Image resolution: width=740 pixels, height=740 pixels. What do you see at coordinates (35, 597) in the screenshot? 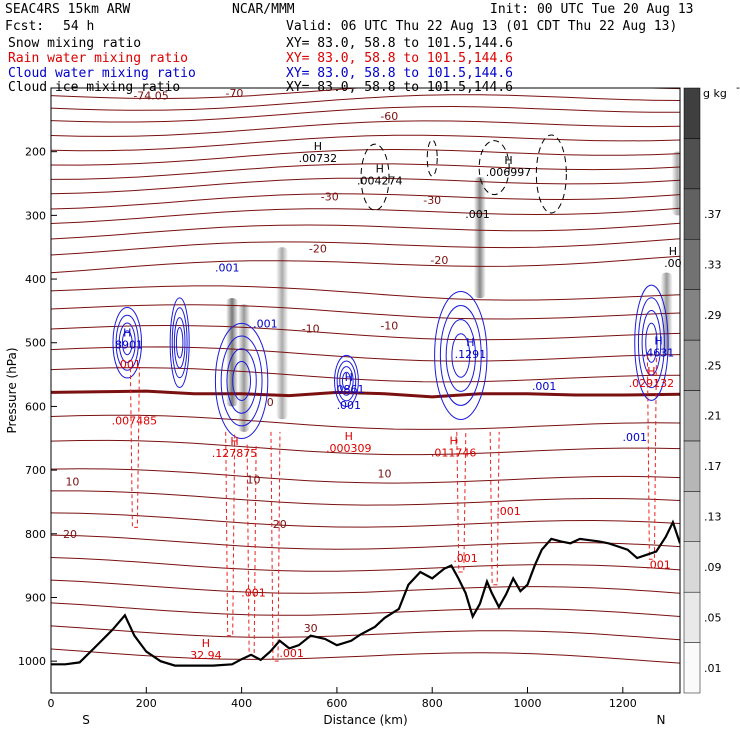
I see `y-tick-label-1: 900` at bounding box center [35, 597].